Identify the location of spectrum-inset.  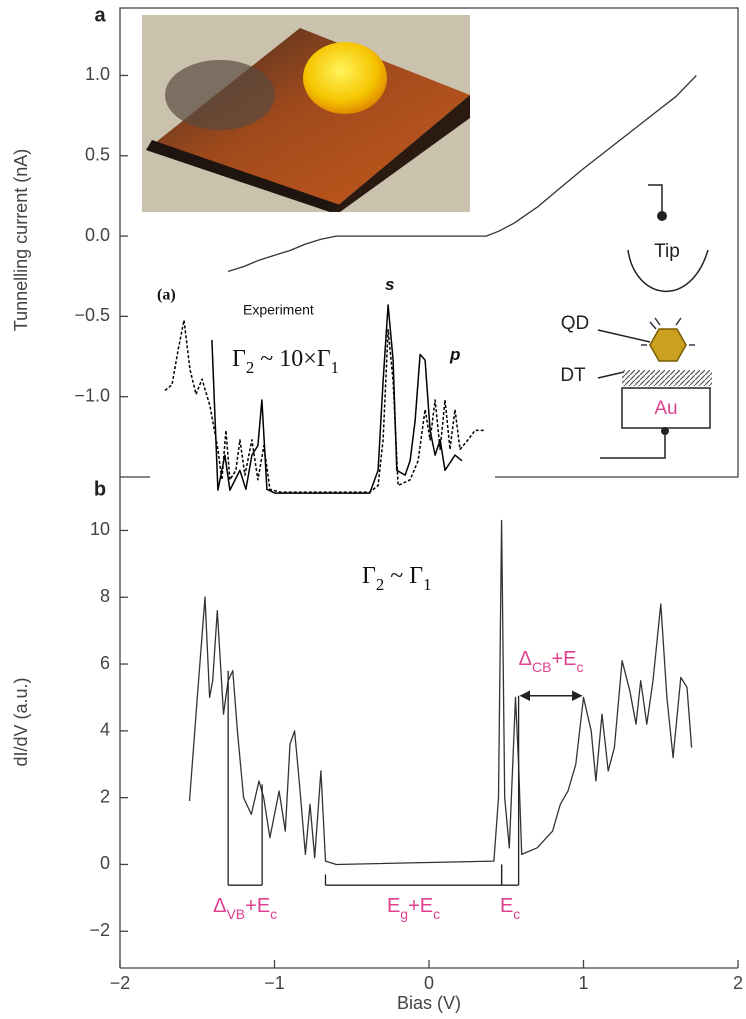
(322, 391).